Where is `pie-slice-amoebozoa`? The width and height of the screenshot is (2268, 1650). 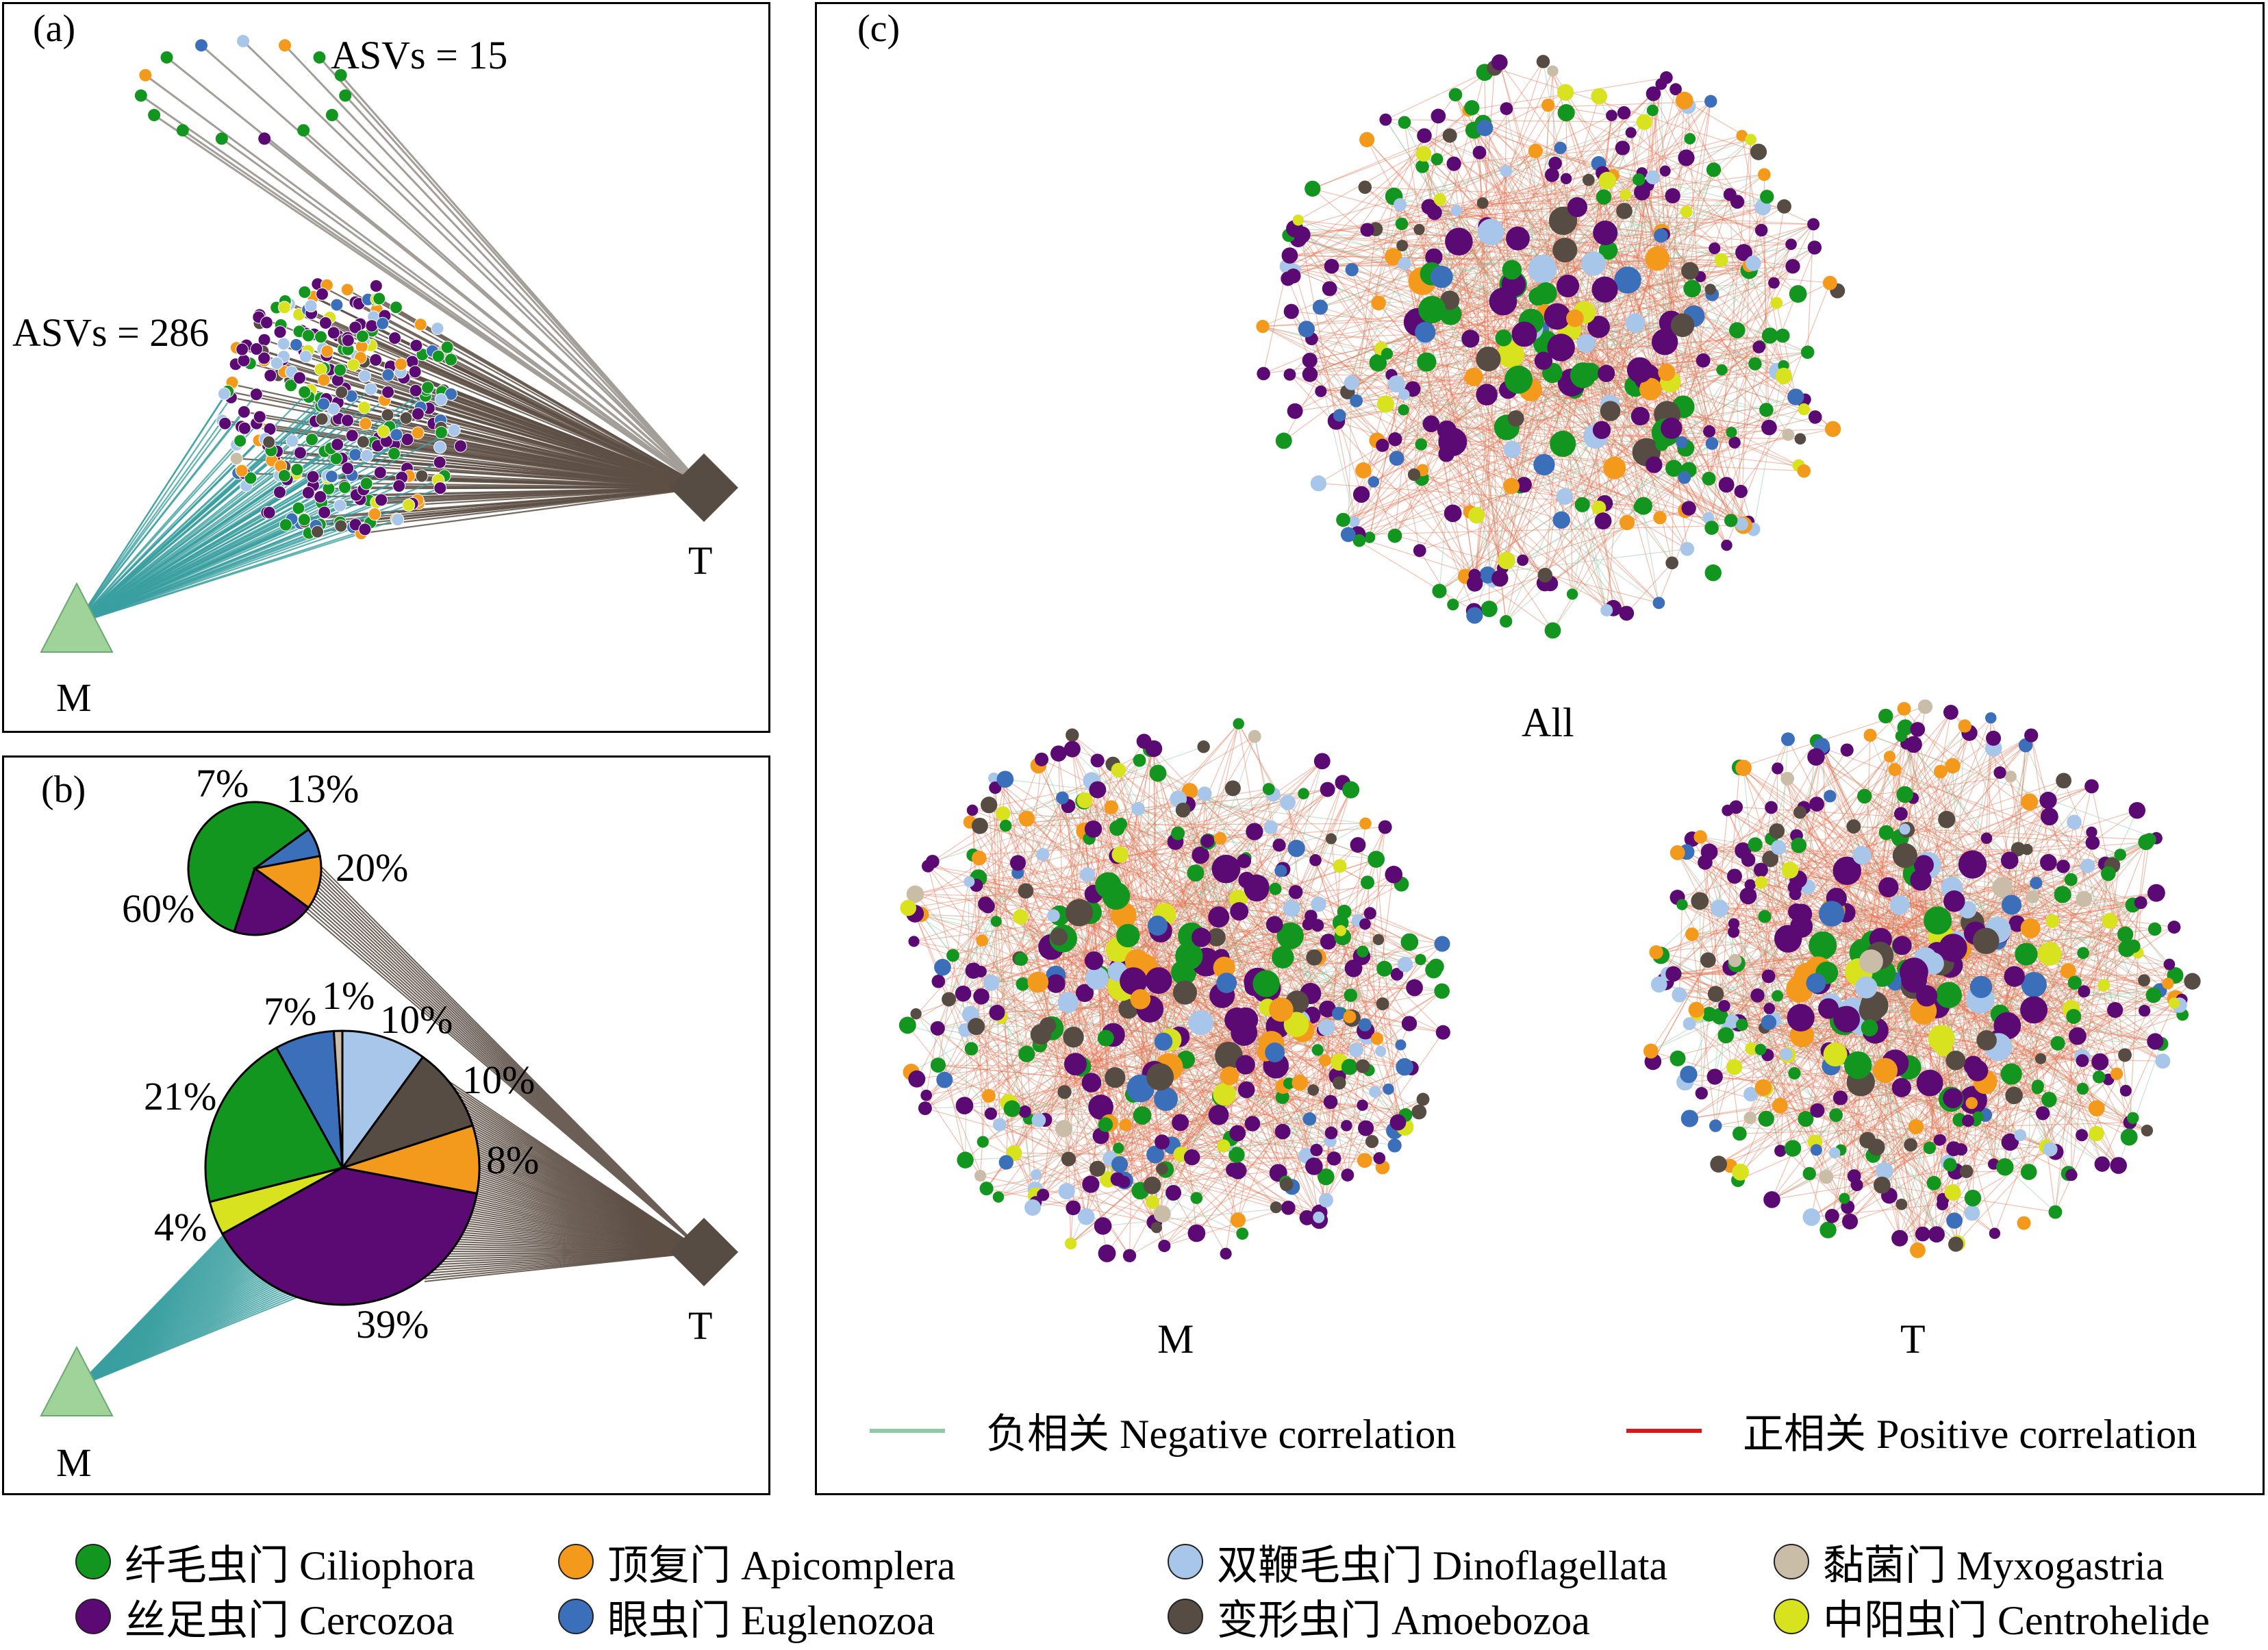
pie-slice-amoebozoa is located at coordinates (407, 1112).